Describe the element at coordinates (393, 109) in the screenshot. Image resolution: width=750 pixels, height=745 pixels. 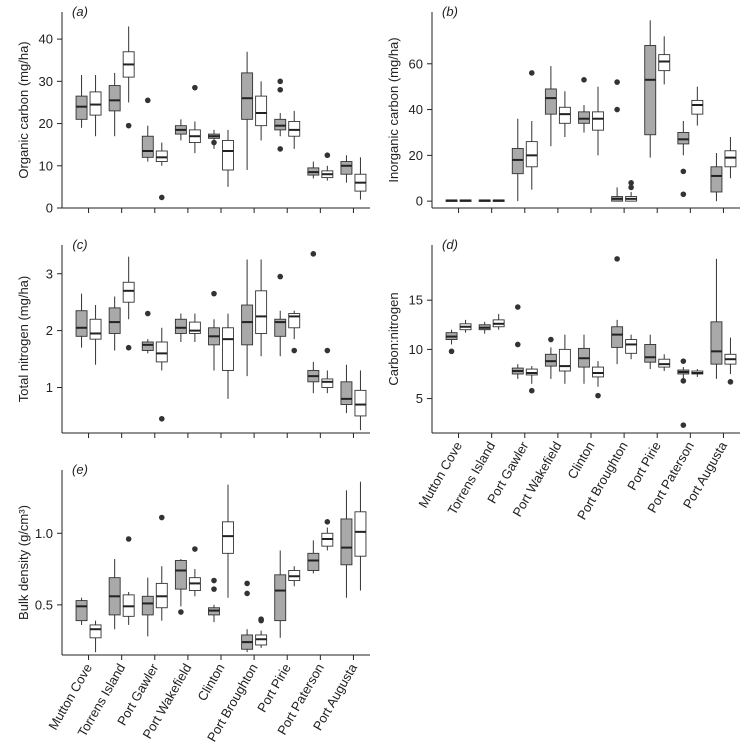
I see `y-axis-label: Inorganic carbon (mg/ha)` at that location.